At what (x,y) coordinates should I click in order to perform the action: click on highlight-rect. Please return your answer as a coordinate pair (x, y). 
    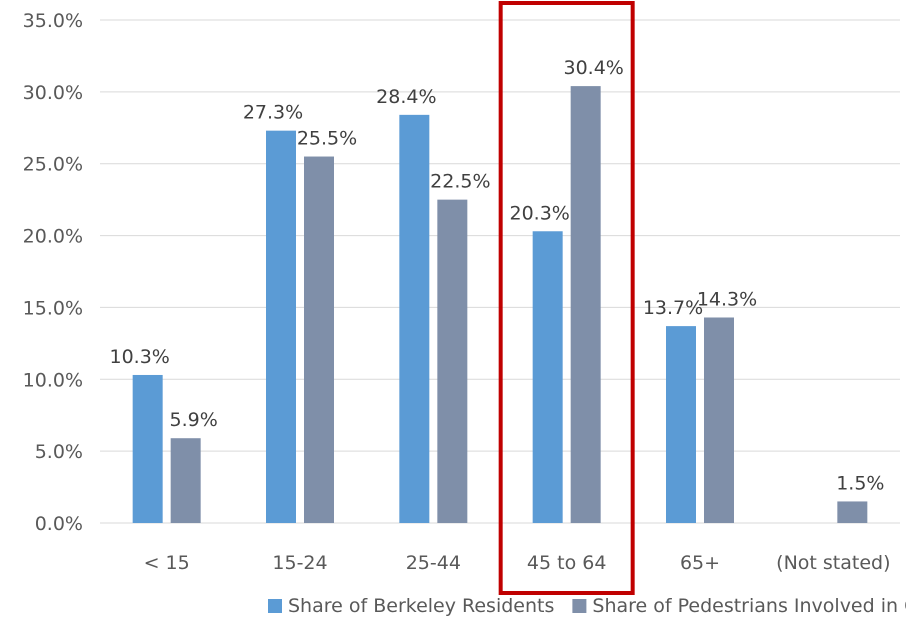
    Looking at the image, I should click on (566, 298).